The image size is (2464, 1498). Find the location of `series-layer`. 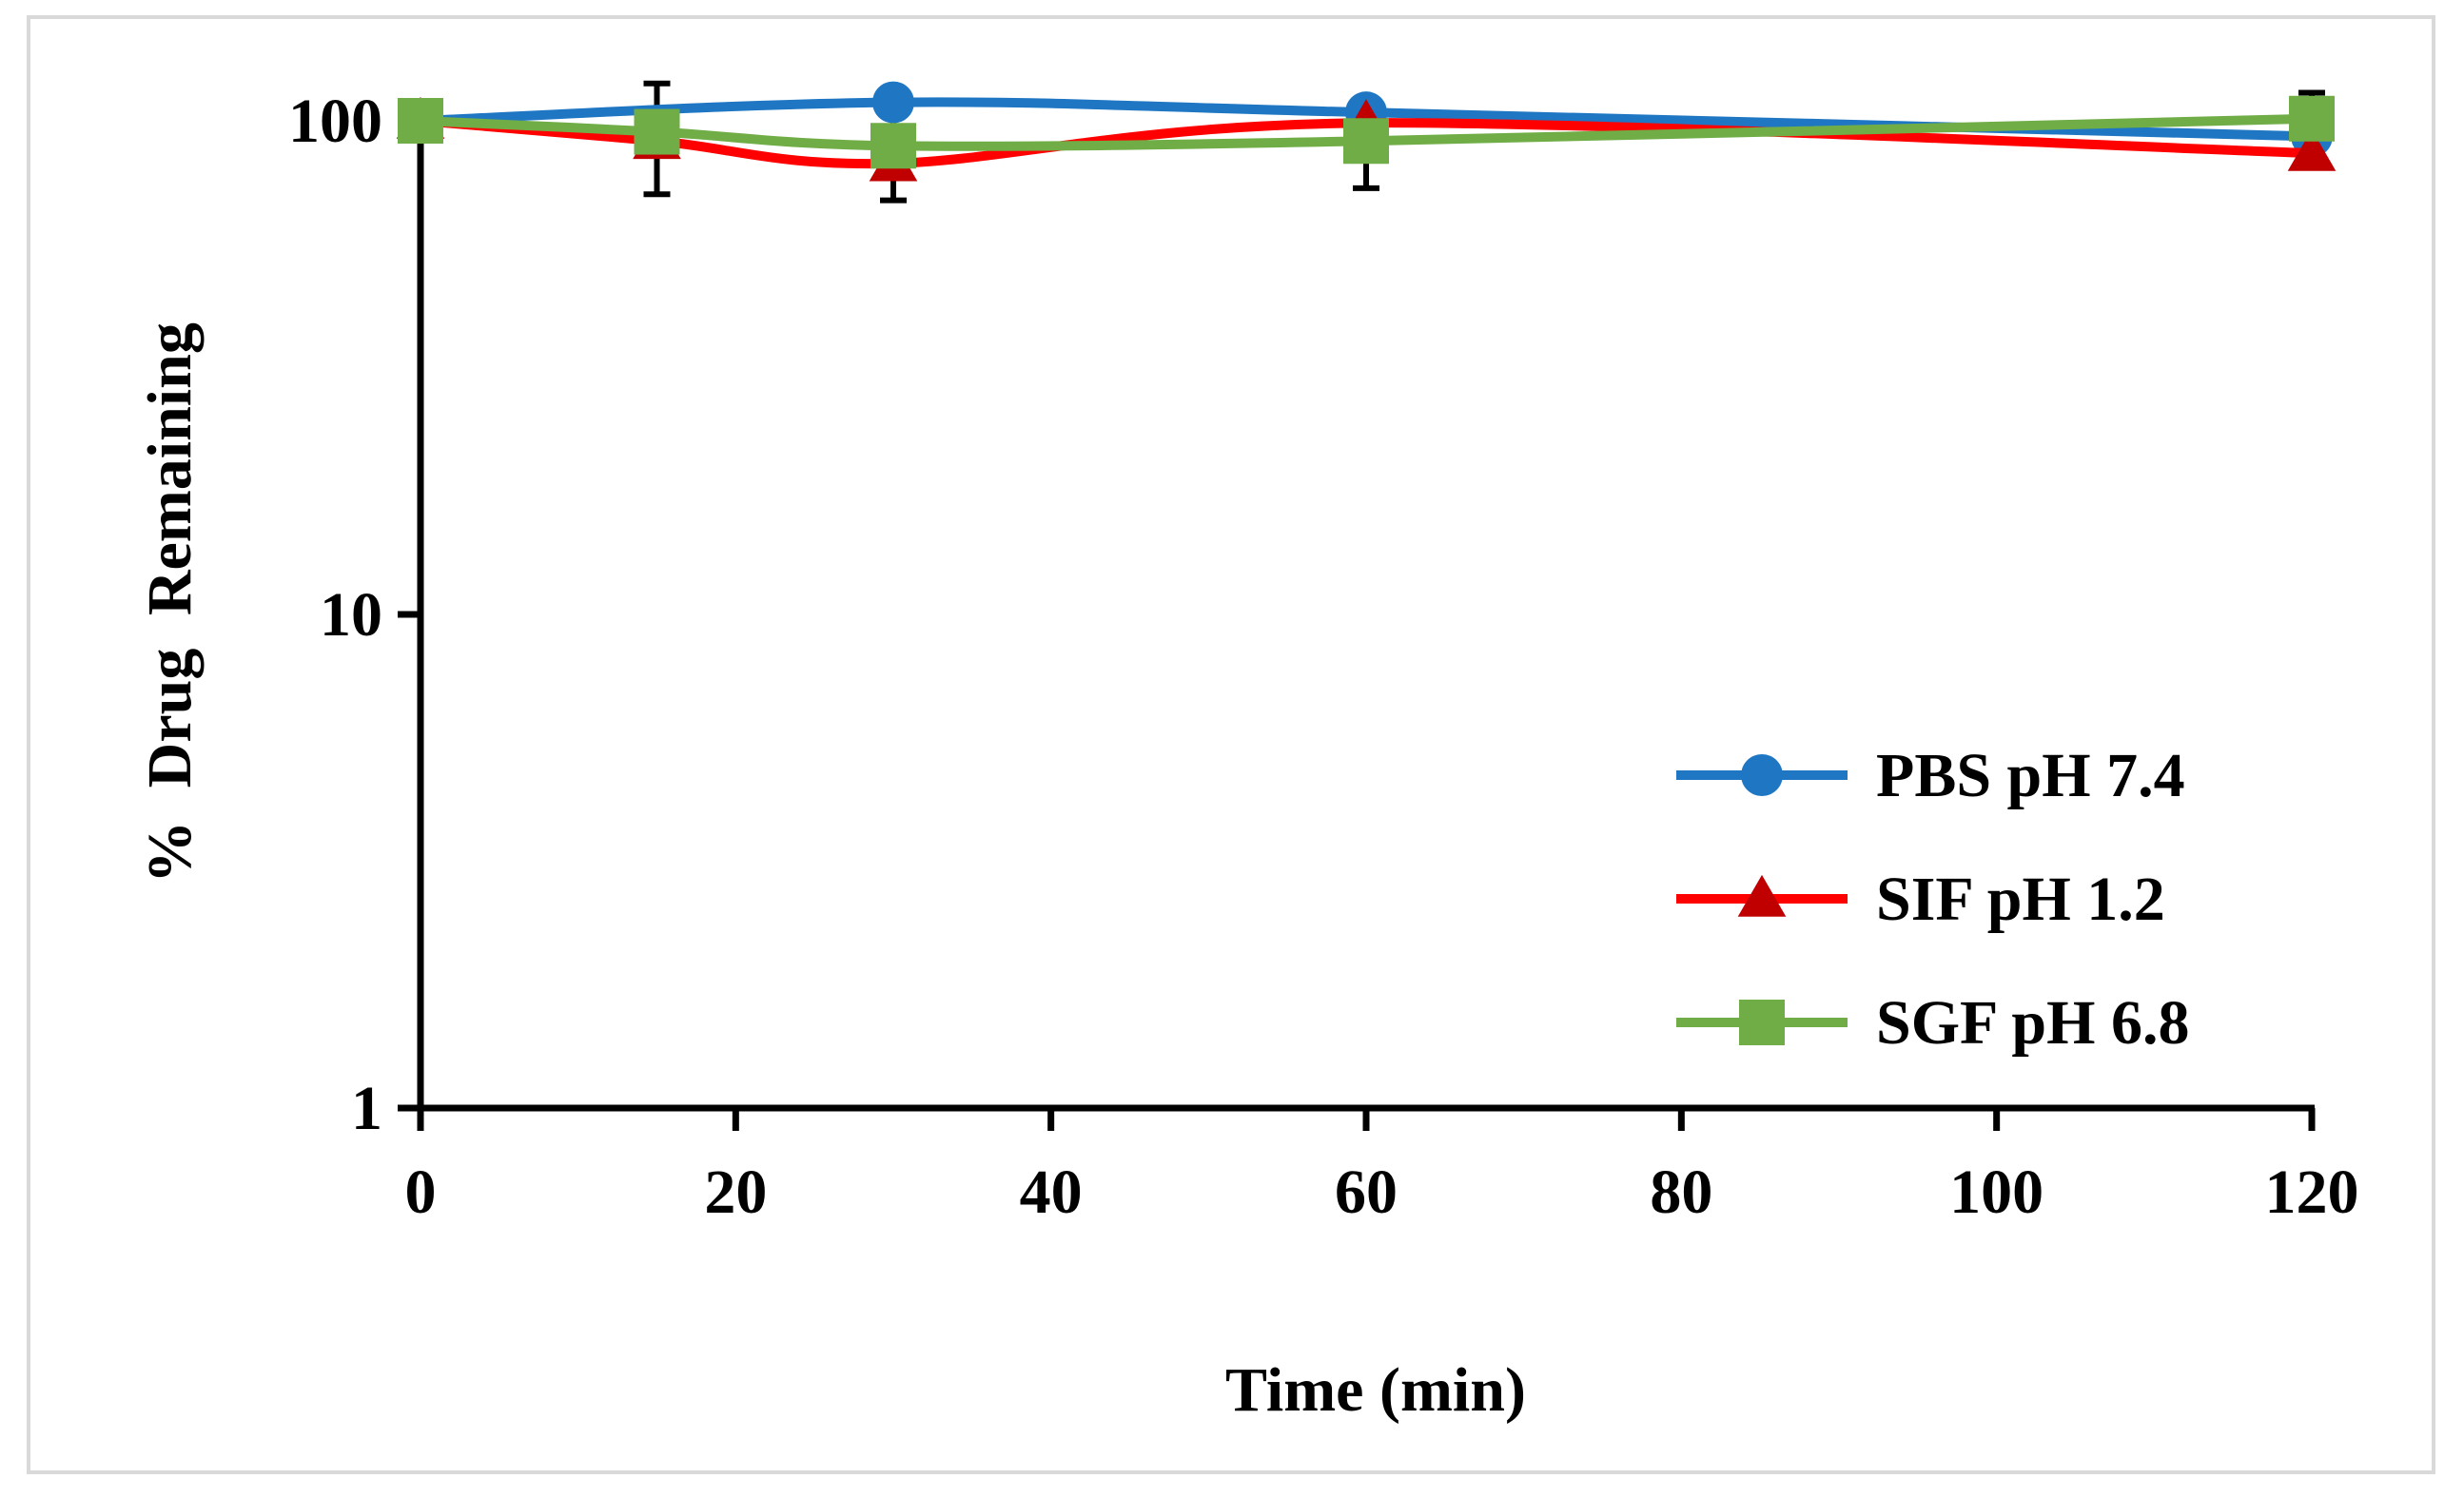

series-layer is located at coordinates (1366, 142).